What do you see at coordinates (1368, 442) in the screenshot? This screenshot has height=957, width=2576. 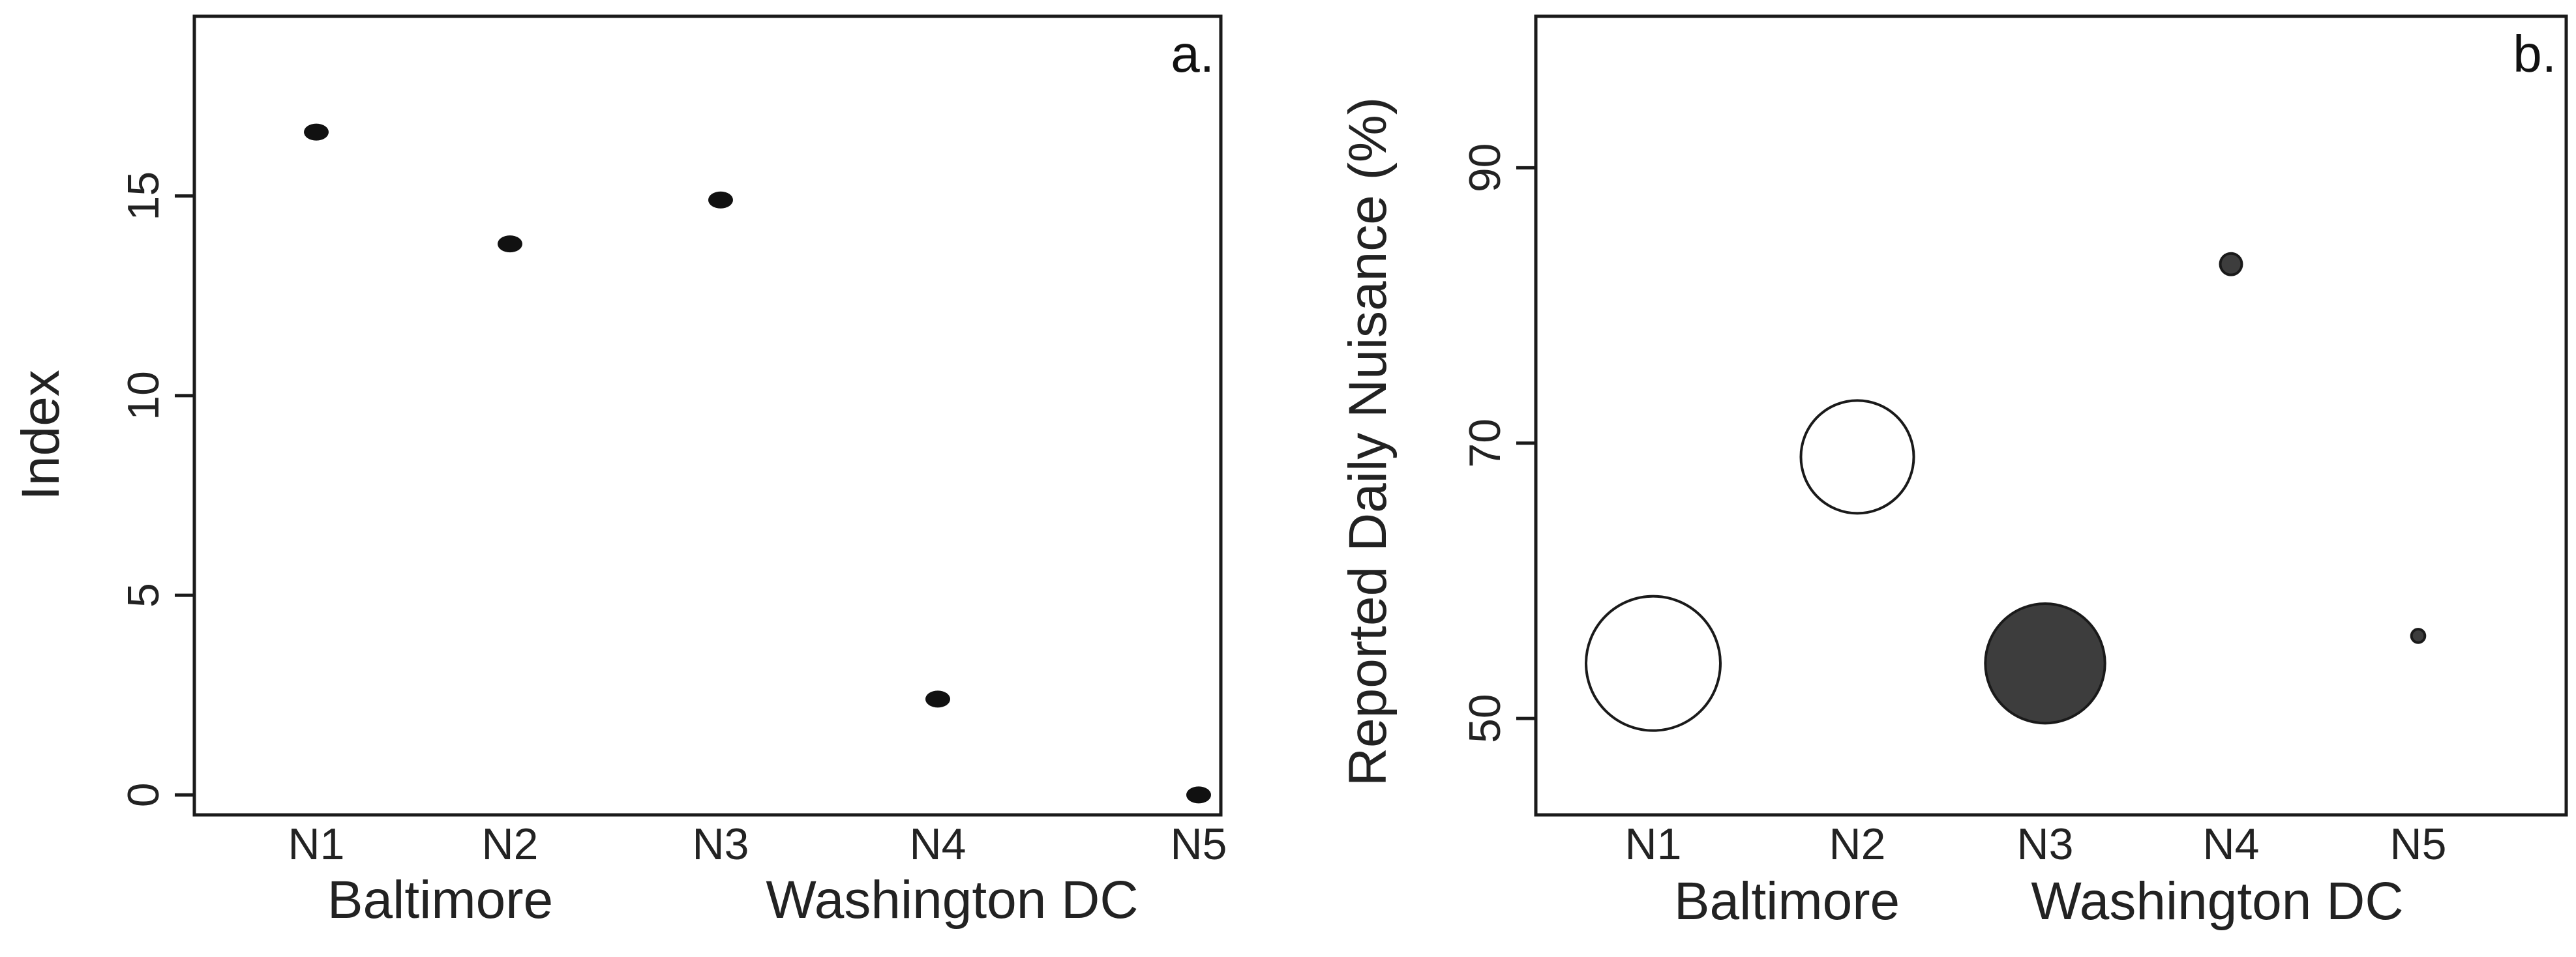 I see `y-axis-label: Reported Daily Nuisance (%)` at bounding box center [1368, 442].